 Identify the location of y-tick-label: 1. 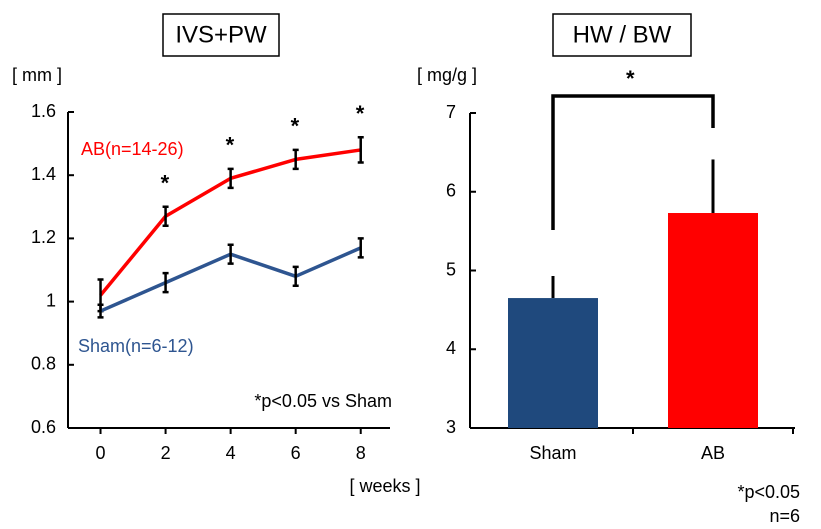
(51, 300).